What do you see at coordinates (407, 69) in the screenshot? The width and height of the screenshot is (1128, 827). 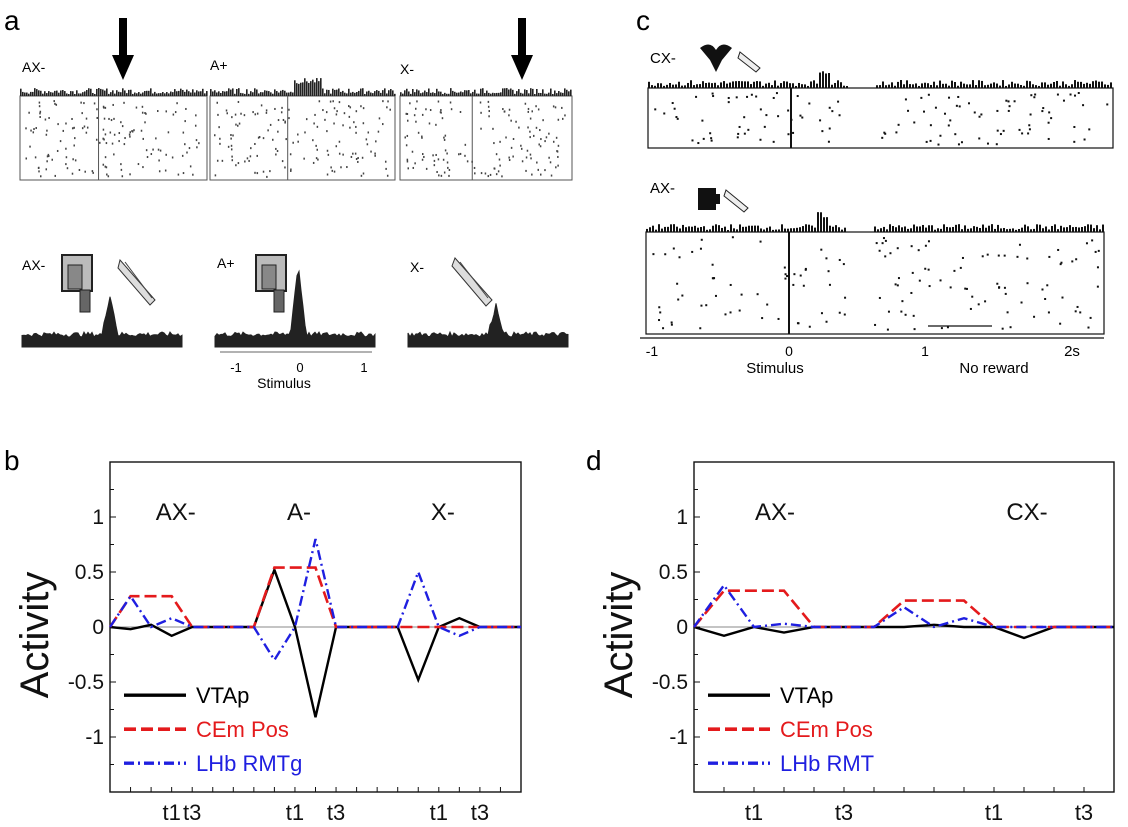 I see `panel-a-top-label-x: X-` at bounding box center [407, 69].